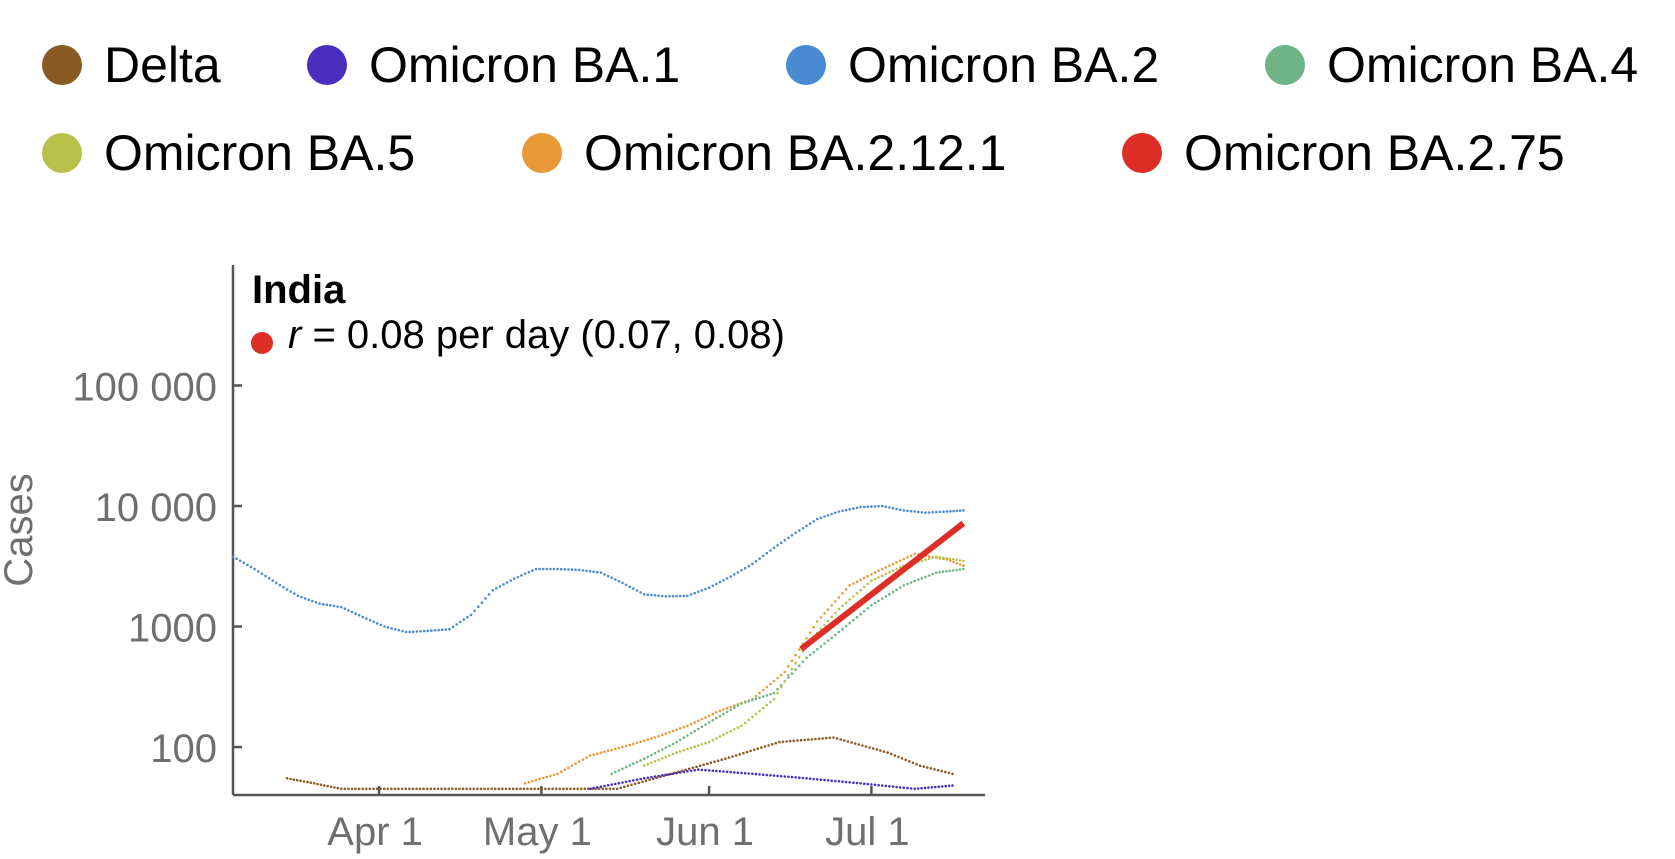 This screenshot has width=1675, height=859. Describe the element at coordinates (20, 529) in the screenshot. I see `y-axis-label: Cases` at that location.